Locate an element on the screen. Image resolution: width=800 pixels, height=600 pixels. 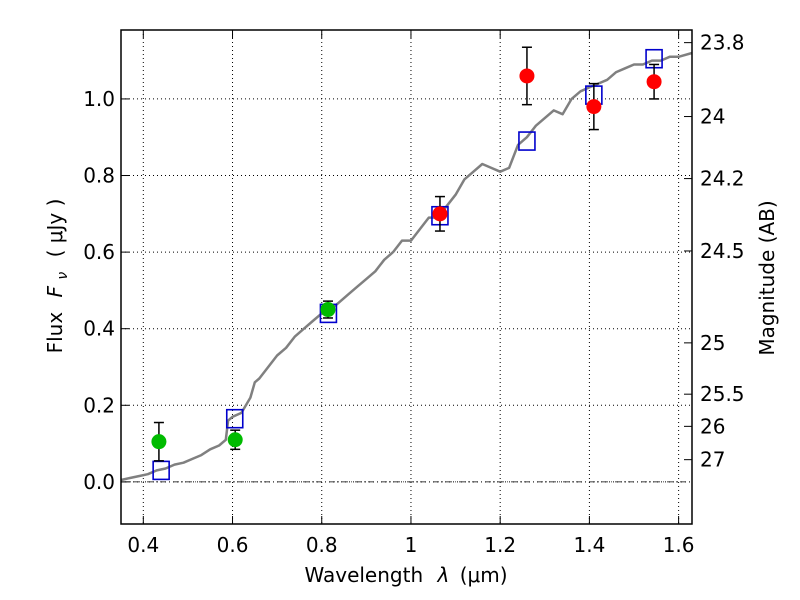
y-axis-label: Flux F ν ( μJy ) is located at coordinates (57, 276).